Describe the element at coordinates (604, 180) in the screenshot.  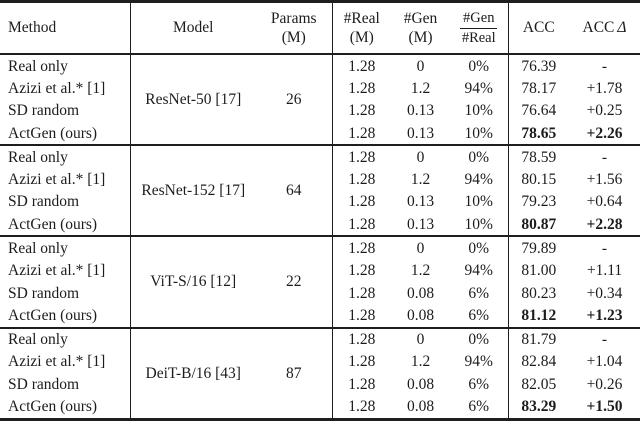
I see `cell-acc-delta: +1.56` at that location.